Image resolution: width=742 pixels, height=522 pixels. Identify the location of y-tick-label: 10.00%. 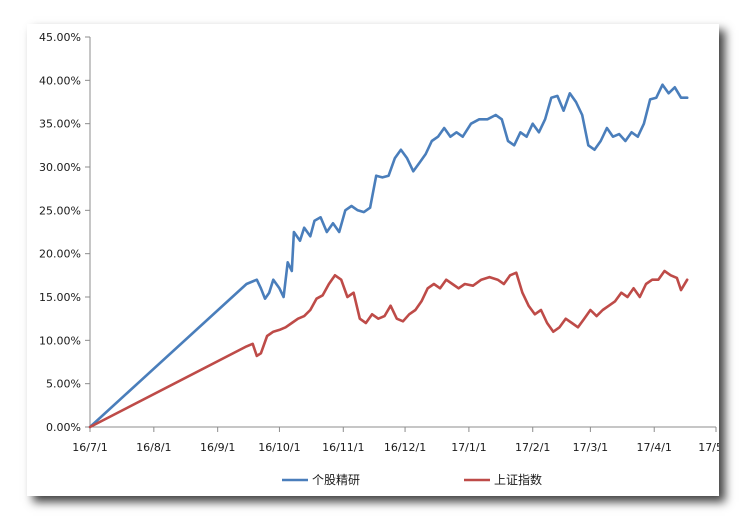
(60, 340).